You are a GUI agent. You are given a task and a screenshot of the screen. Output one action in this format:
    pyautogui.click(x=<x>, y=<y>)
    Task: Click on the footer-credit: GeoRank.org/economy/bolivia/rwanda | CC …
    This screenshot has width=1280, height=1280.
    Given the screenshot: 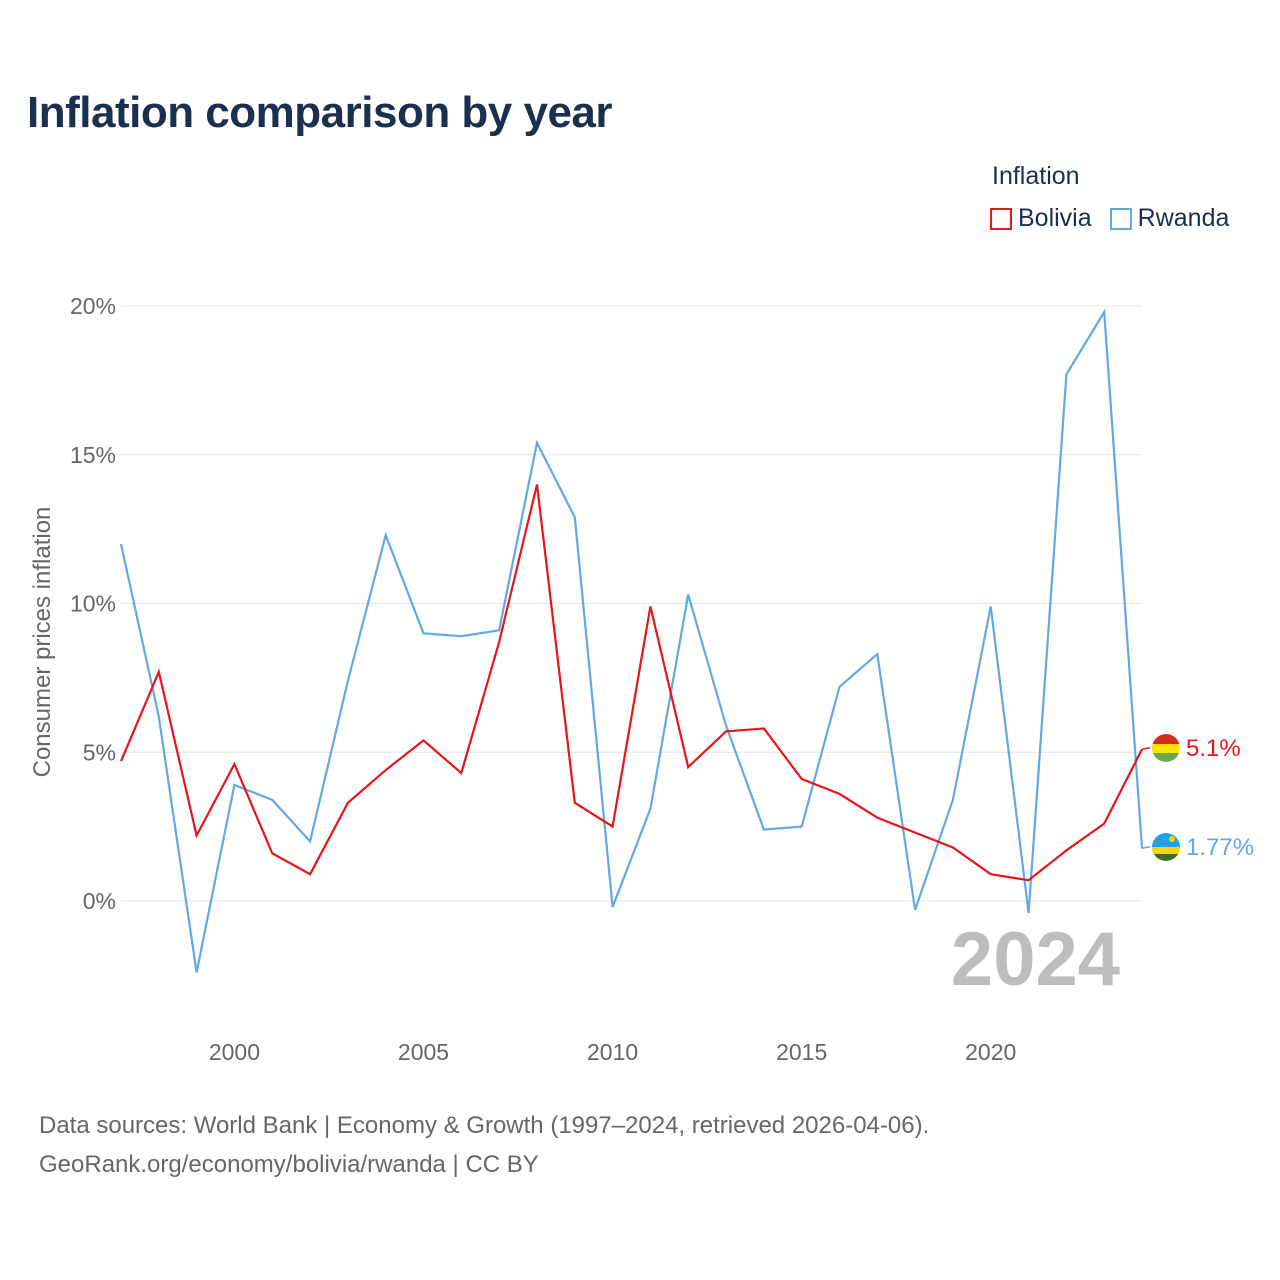 What is the action you would take?
    pyautogui.click(x=289, y=1164)
    